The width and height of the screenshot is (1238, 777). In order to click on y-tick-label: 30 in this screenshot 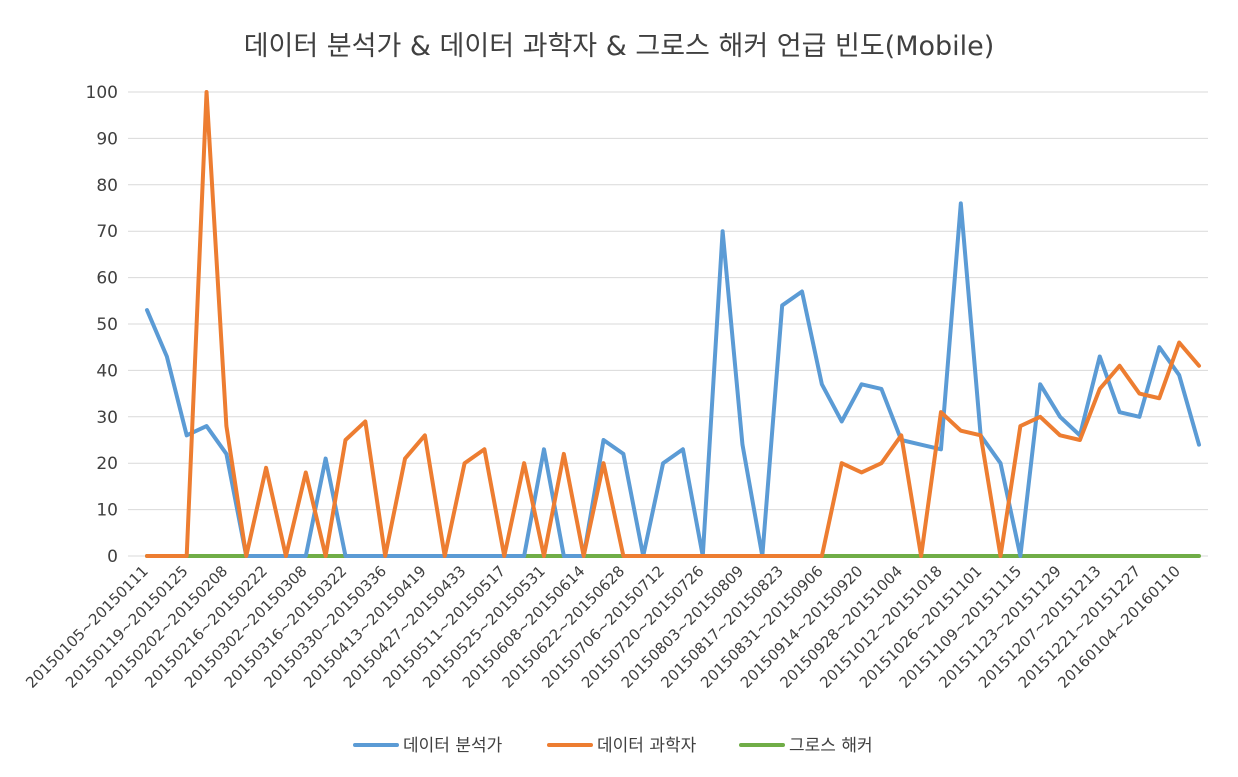, I will do `click(107, 418)`.